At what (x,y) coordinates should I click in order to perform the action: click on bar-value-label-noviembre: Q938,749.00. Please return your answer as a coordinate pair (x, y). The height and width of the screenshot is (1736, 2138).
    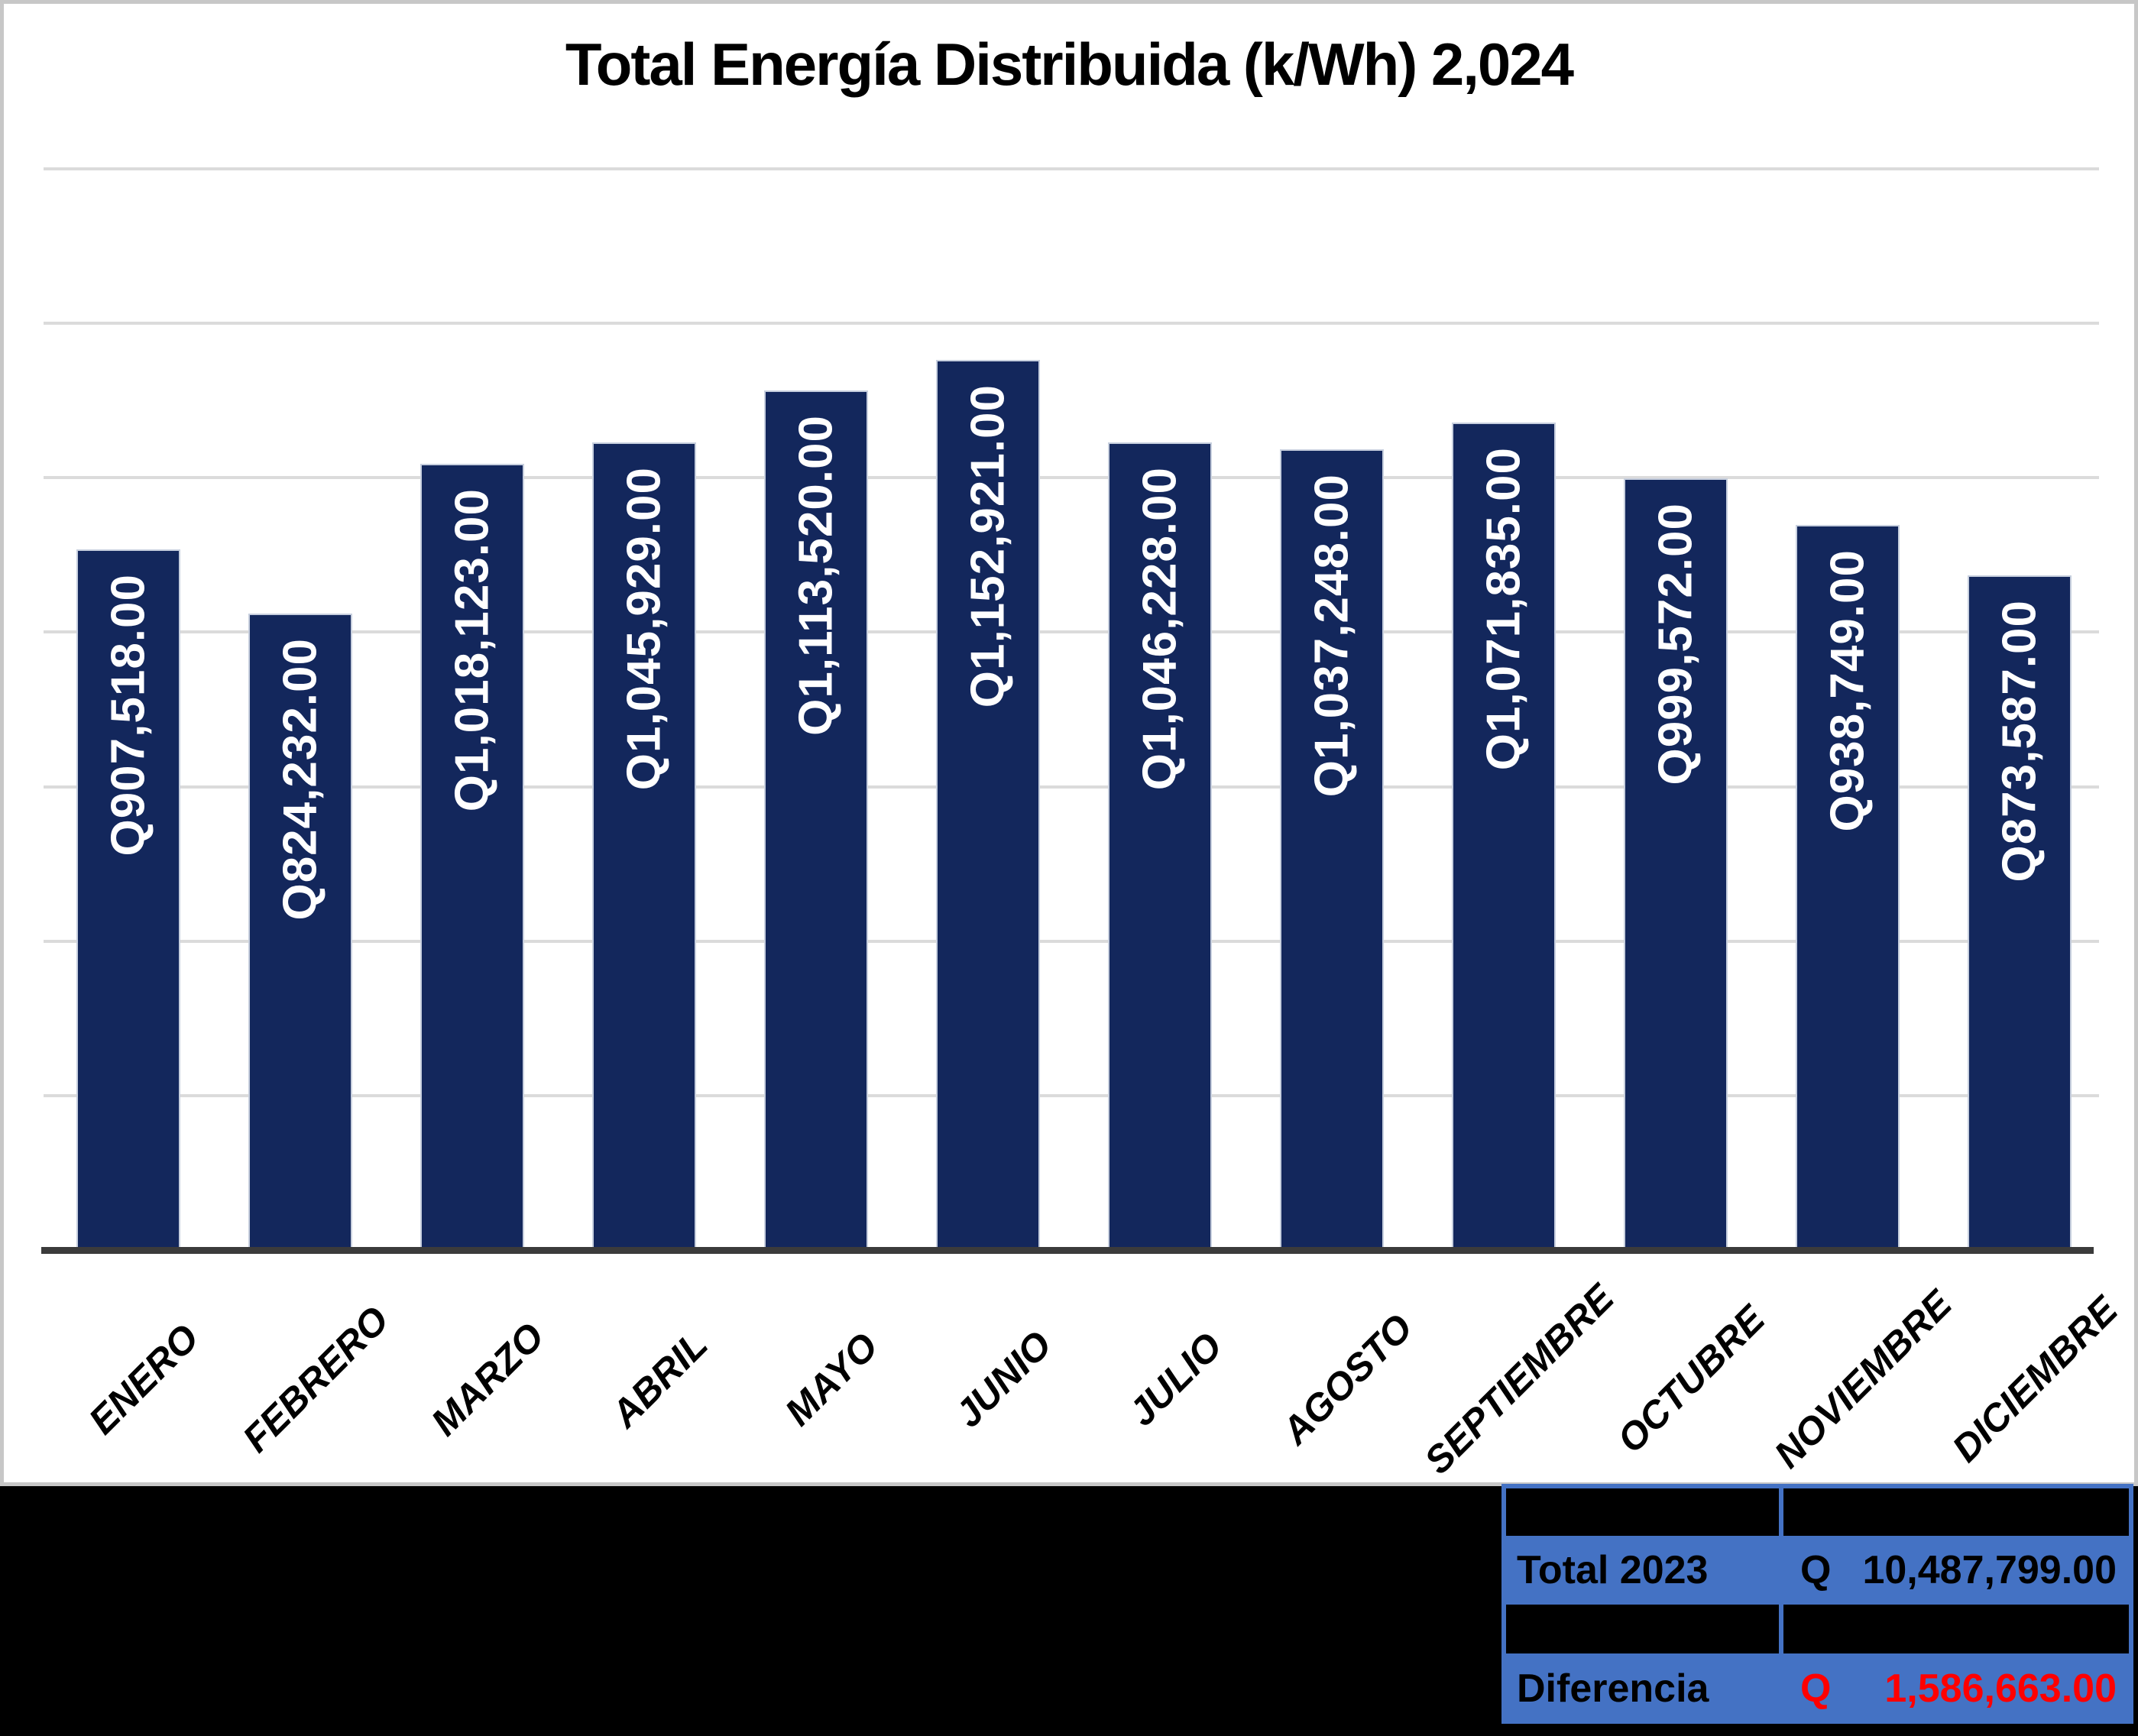
    Looking at the image, I should click on (1847, 690).